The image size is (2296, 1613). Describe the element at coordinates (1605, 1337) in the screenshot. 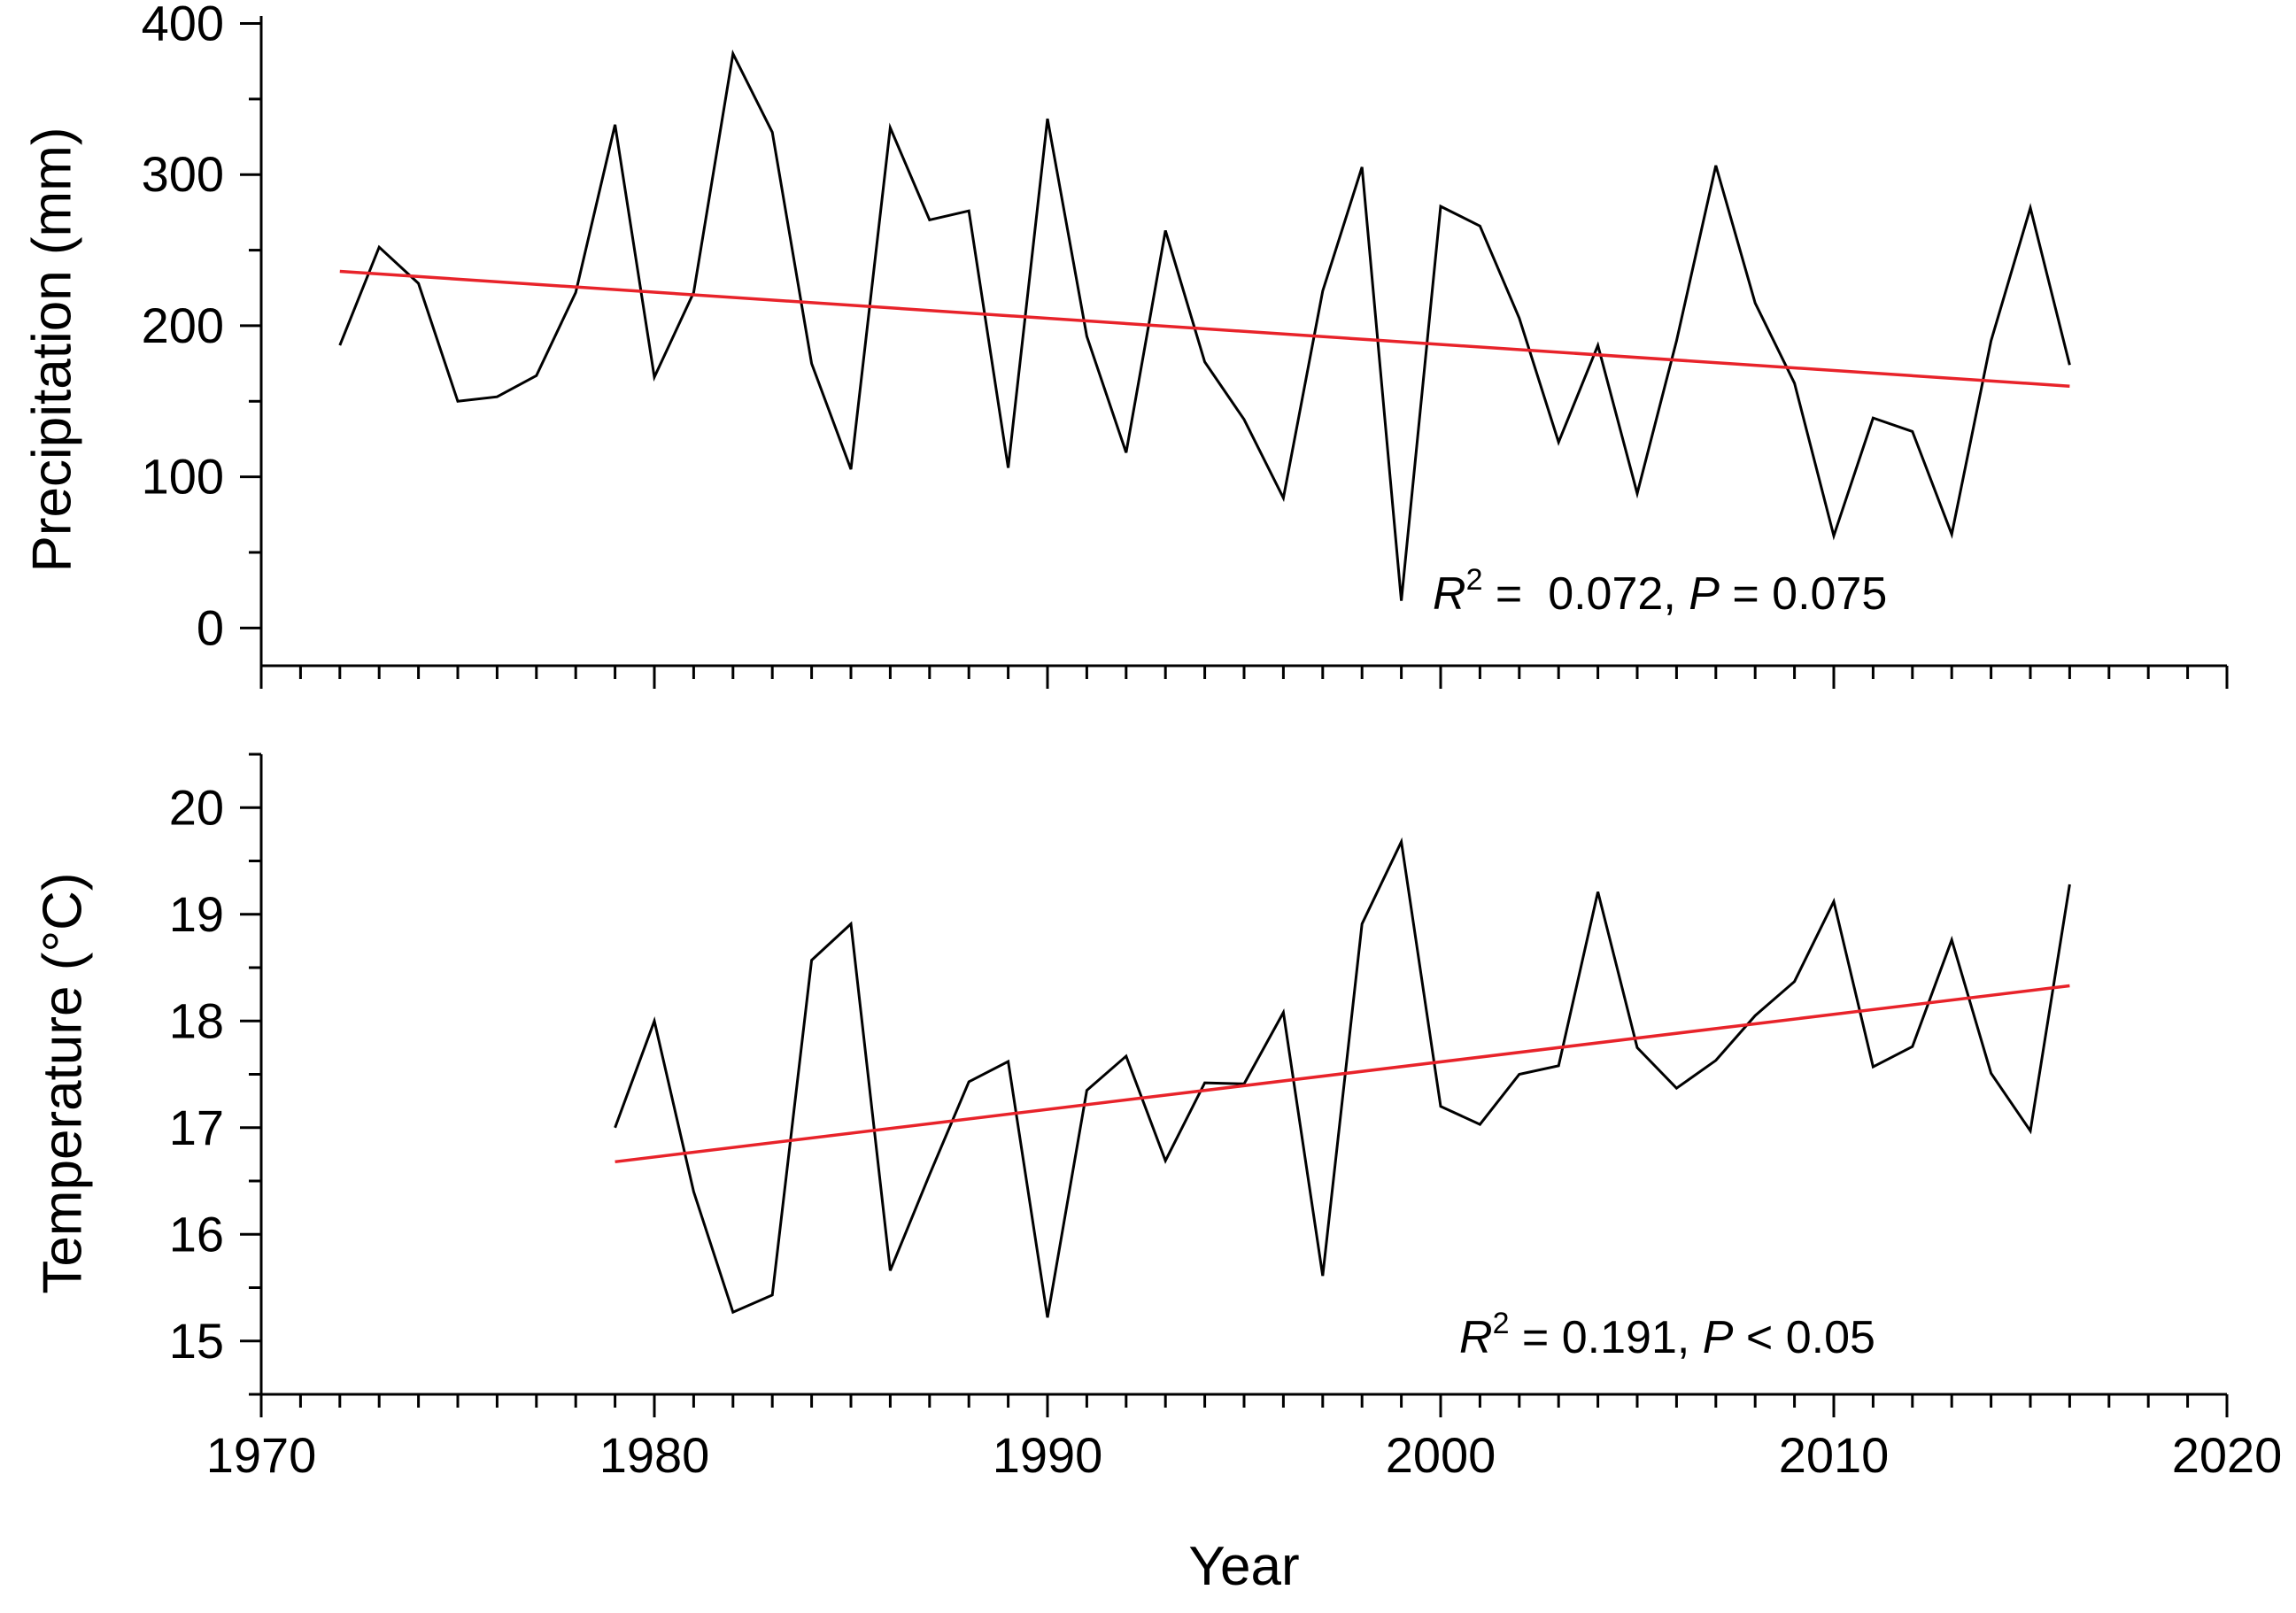

I see `r-value: = 0.191,` at that location.